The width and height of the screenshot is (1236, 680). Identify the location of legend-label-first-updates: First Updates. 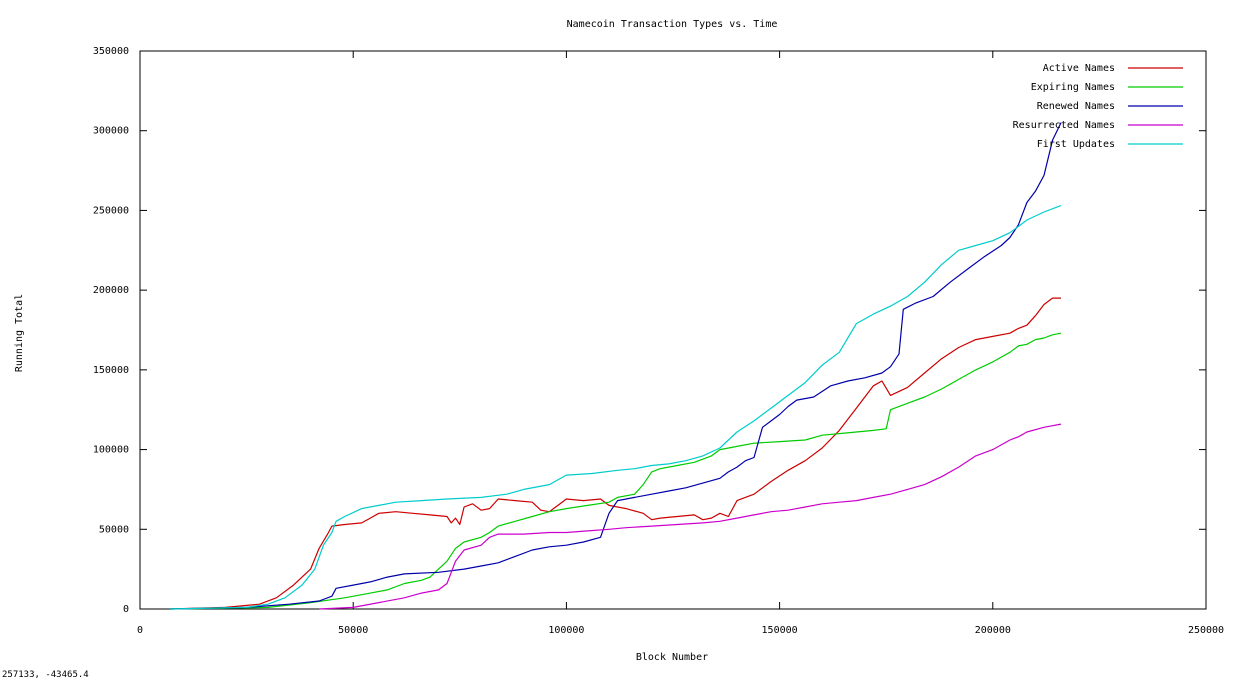
(1076, 144).